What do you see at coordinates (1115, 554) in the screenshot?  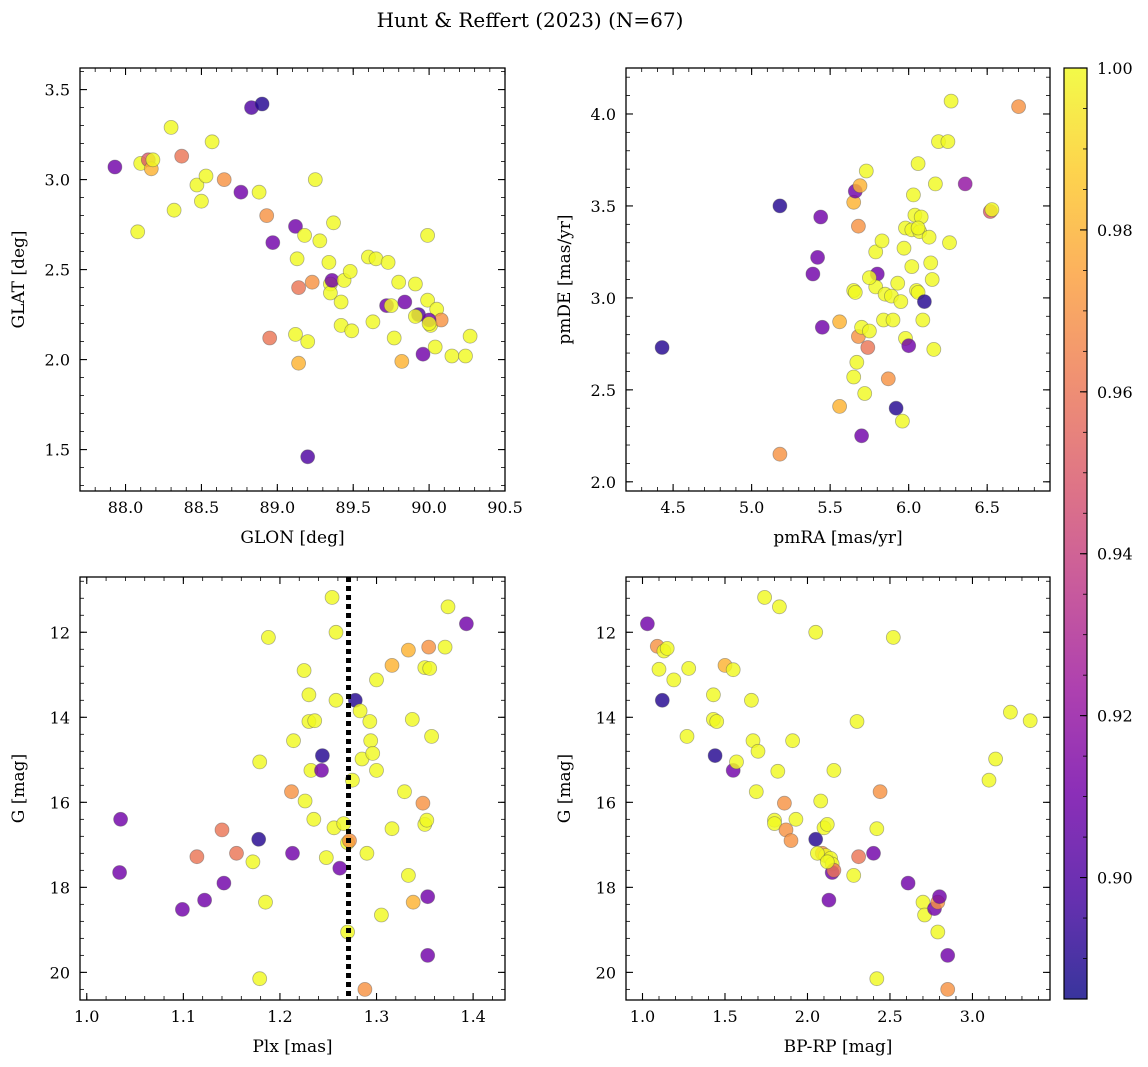 I see `colorbar-tick-label: 0.94` at bounding box center [1115, 554].